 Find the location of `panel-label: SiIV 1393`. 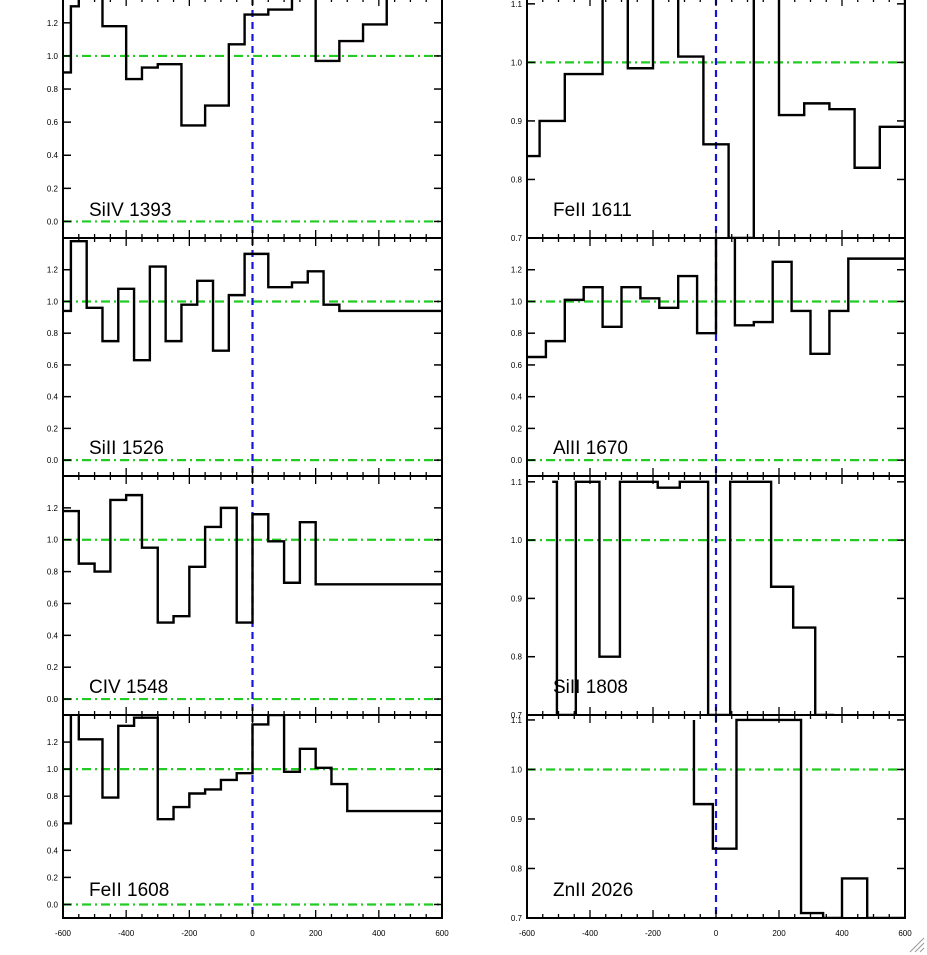

panel-label: SiIV 1393 is located at coordinates (130, 210).